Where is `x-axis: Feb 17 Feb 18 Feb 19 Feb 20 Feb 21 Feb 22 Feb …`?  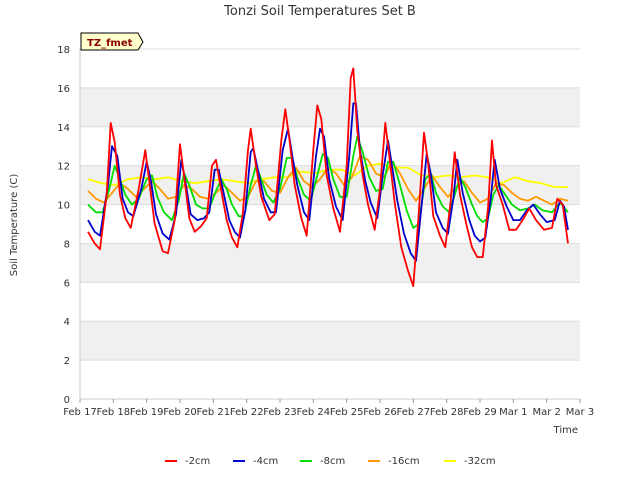
x-axis: Feb 17 Feb 18 Feb 19 Feb 20 Feb 21 Feb 22 Feb … is located at coordinates (328, 408).